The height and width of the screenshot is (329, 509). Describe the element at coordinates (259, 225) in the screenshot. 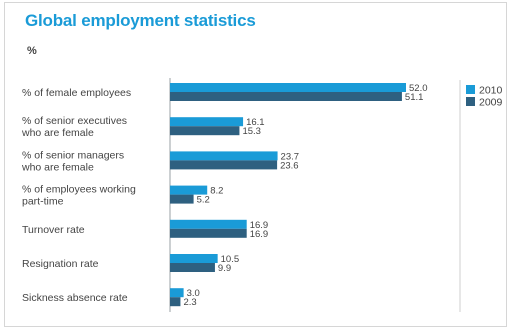

I see `value-label-2010: 16.9` at that location.